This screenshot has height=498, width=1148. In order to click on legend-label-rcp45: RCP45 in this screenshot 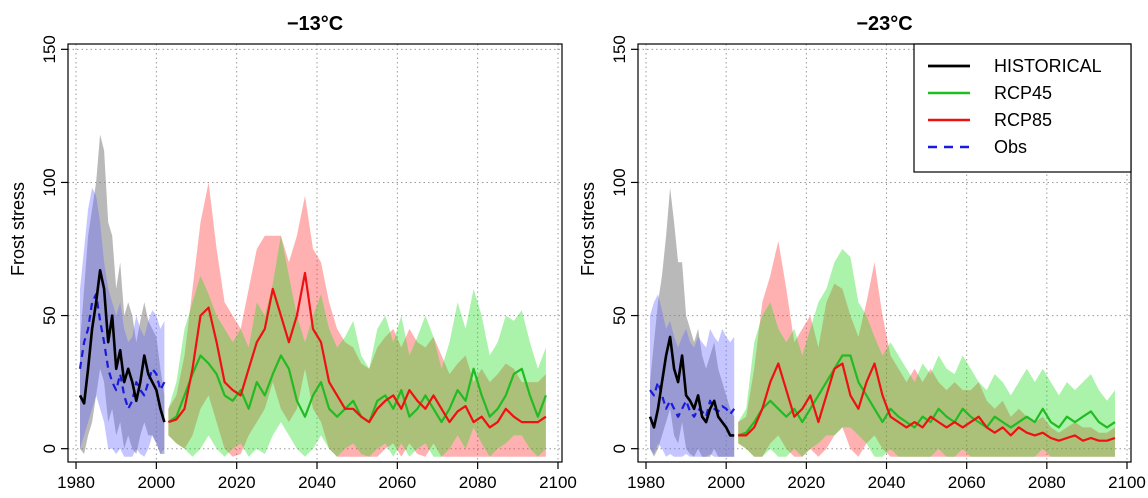, I will do `click(1023, 93)`.